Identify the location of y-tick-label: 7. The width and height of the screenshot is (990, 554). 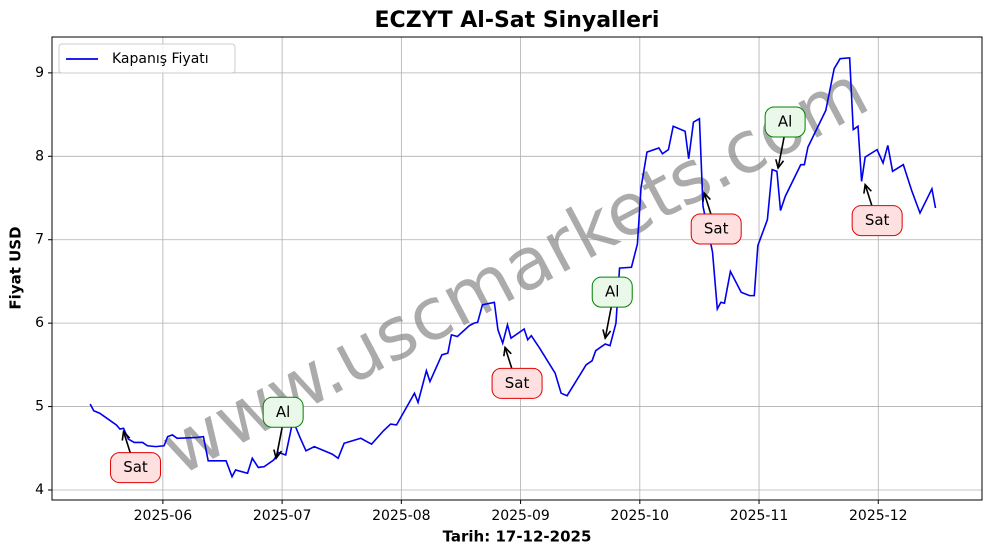
(39, 240).